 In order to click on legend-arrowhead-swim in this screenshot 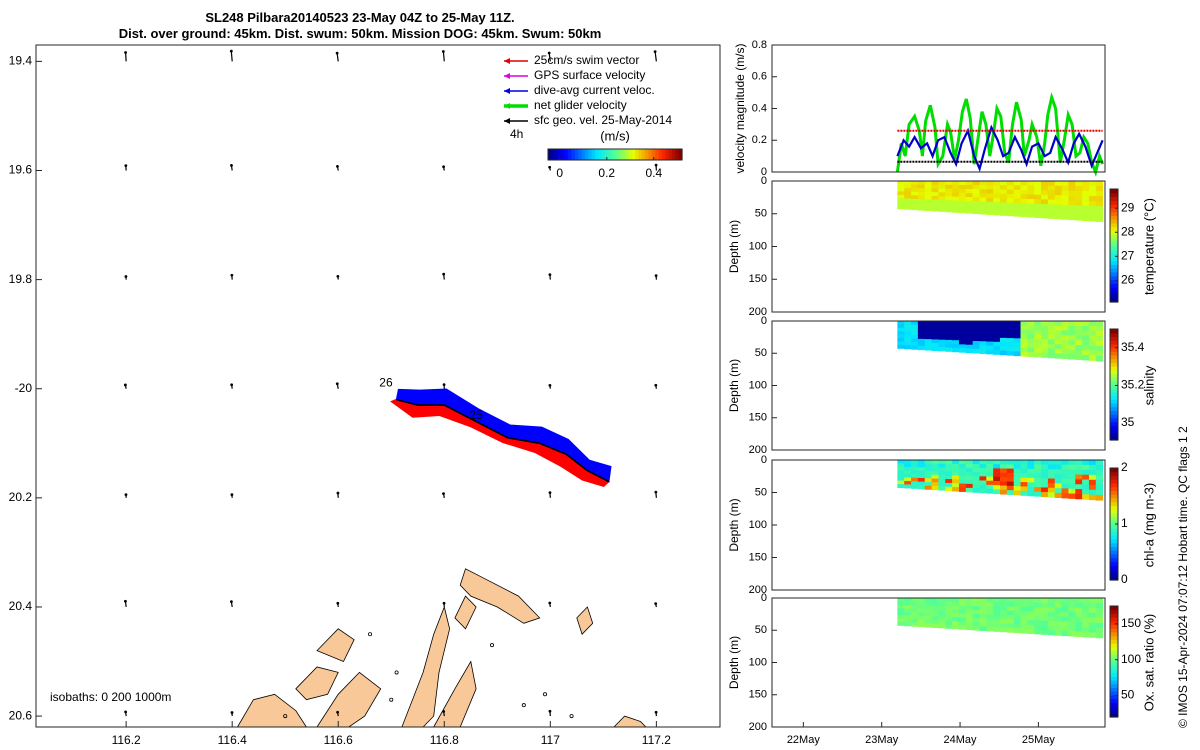, I will do `click(507, 61)`.